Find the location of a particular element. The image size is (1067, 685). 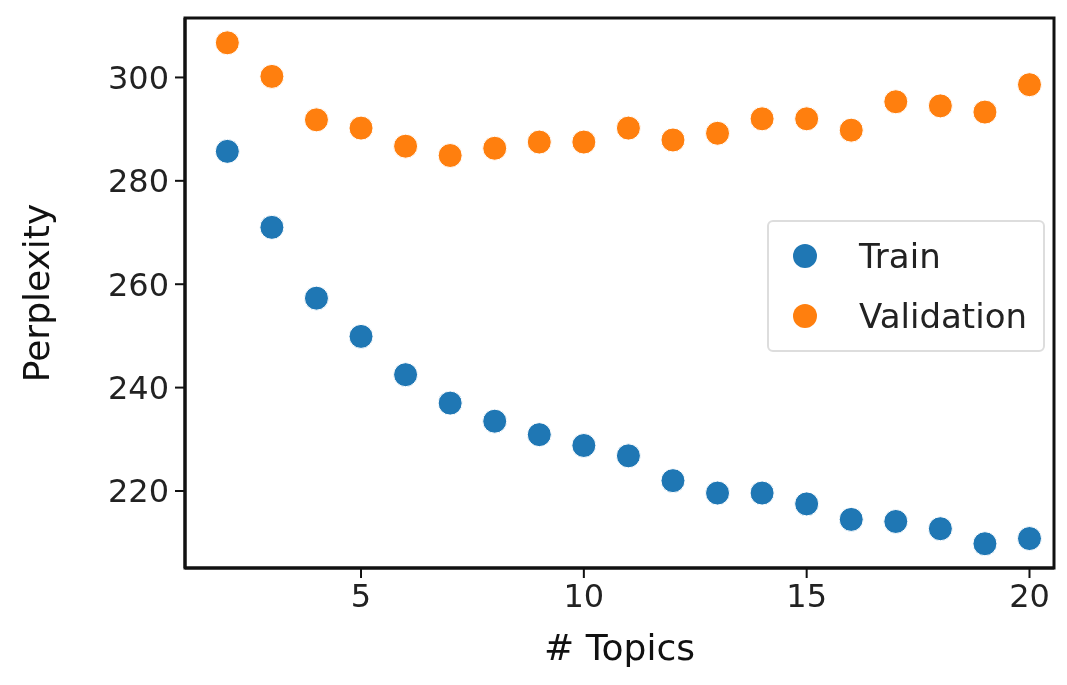

x-tick-label: 15 is located at coordinates (807, 595).